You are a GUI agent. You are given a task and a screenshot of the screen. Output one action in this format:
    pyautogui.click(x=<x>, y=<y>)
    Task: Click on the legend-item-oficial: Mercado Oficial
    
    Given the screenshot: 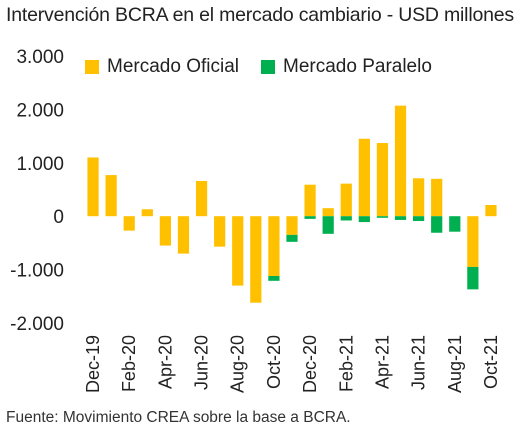 What is the action you would take?
    pyautogui.click(x=162, y=67)
    